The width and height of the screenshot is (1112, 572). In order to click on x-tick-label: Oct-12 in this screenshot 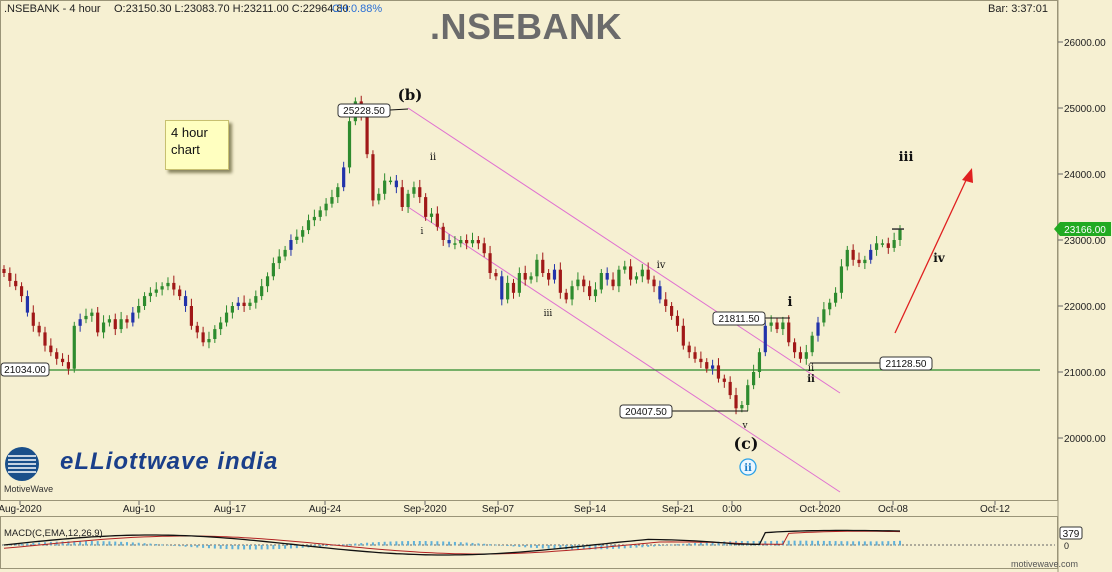, I will do `click(995, 509)`.